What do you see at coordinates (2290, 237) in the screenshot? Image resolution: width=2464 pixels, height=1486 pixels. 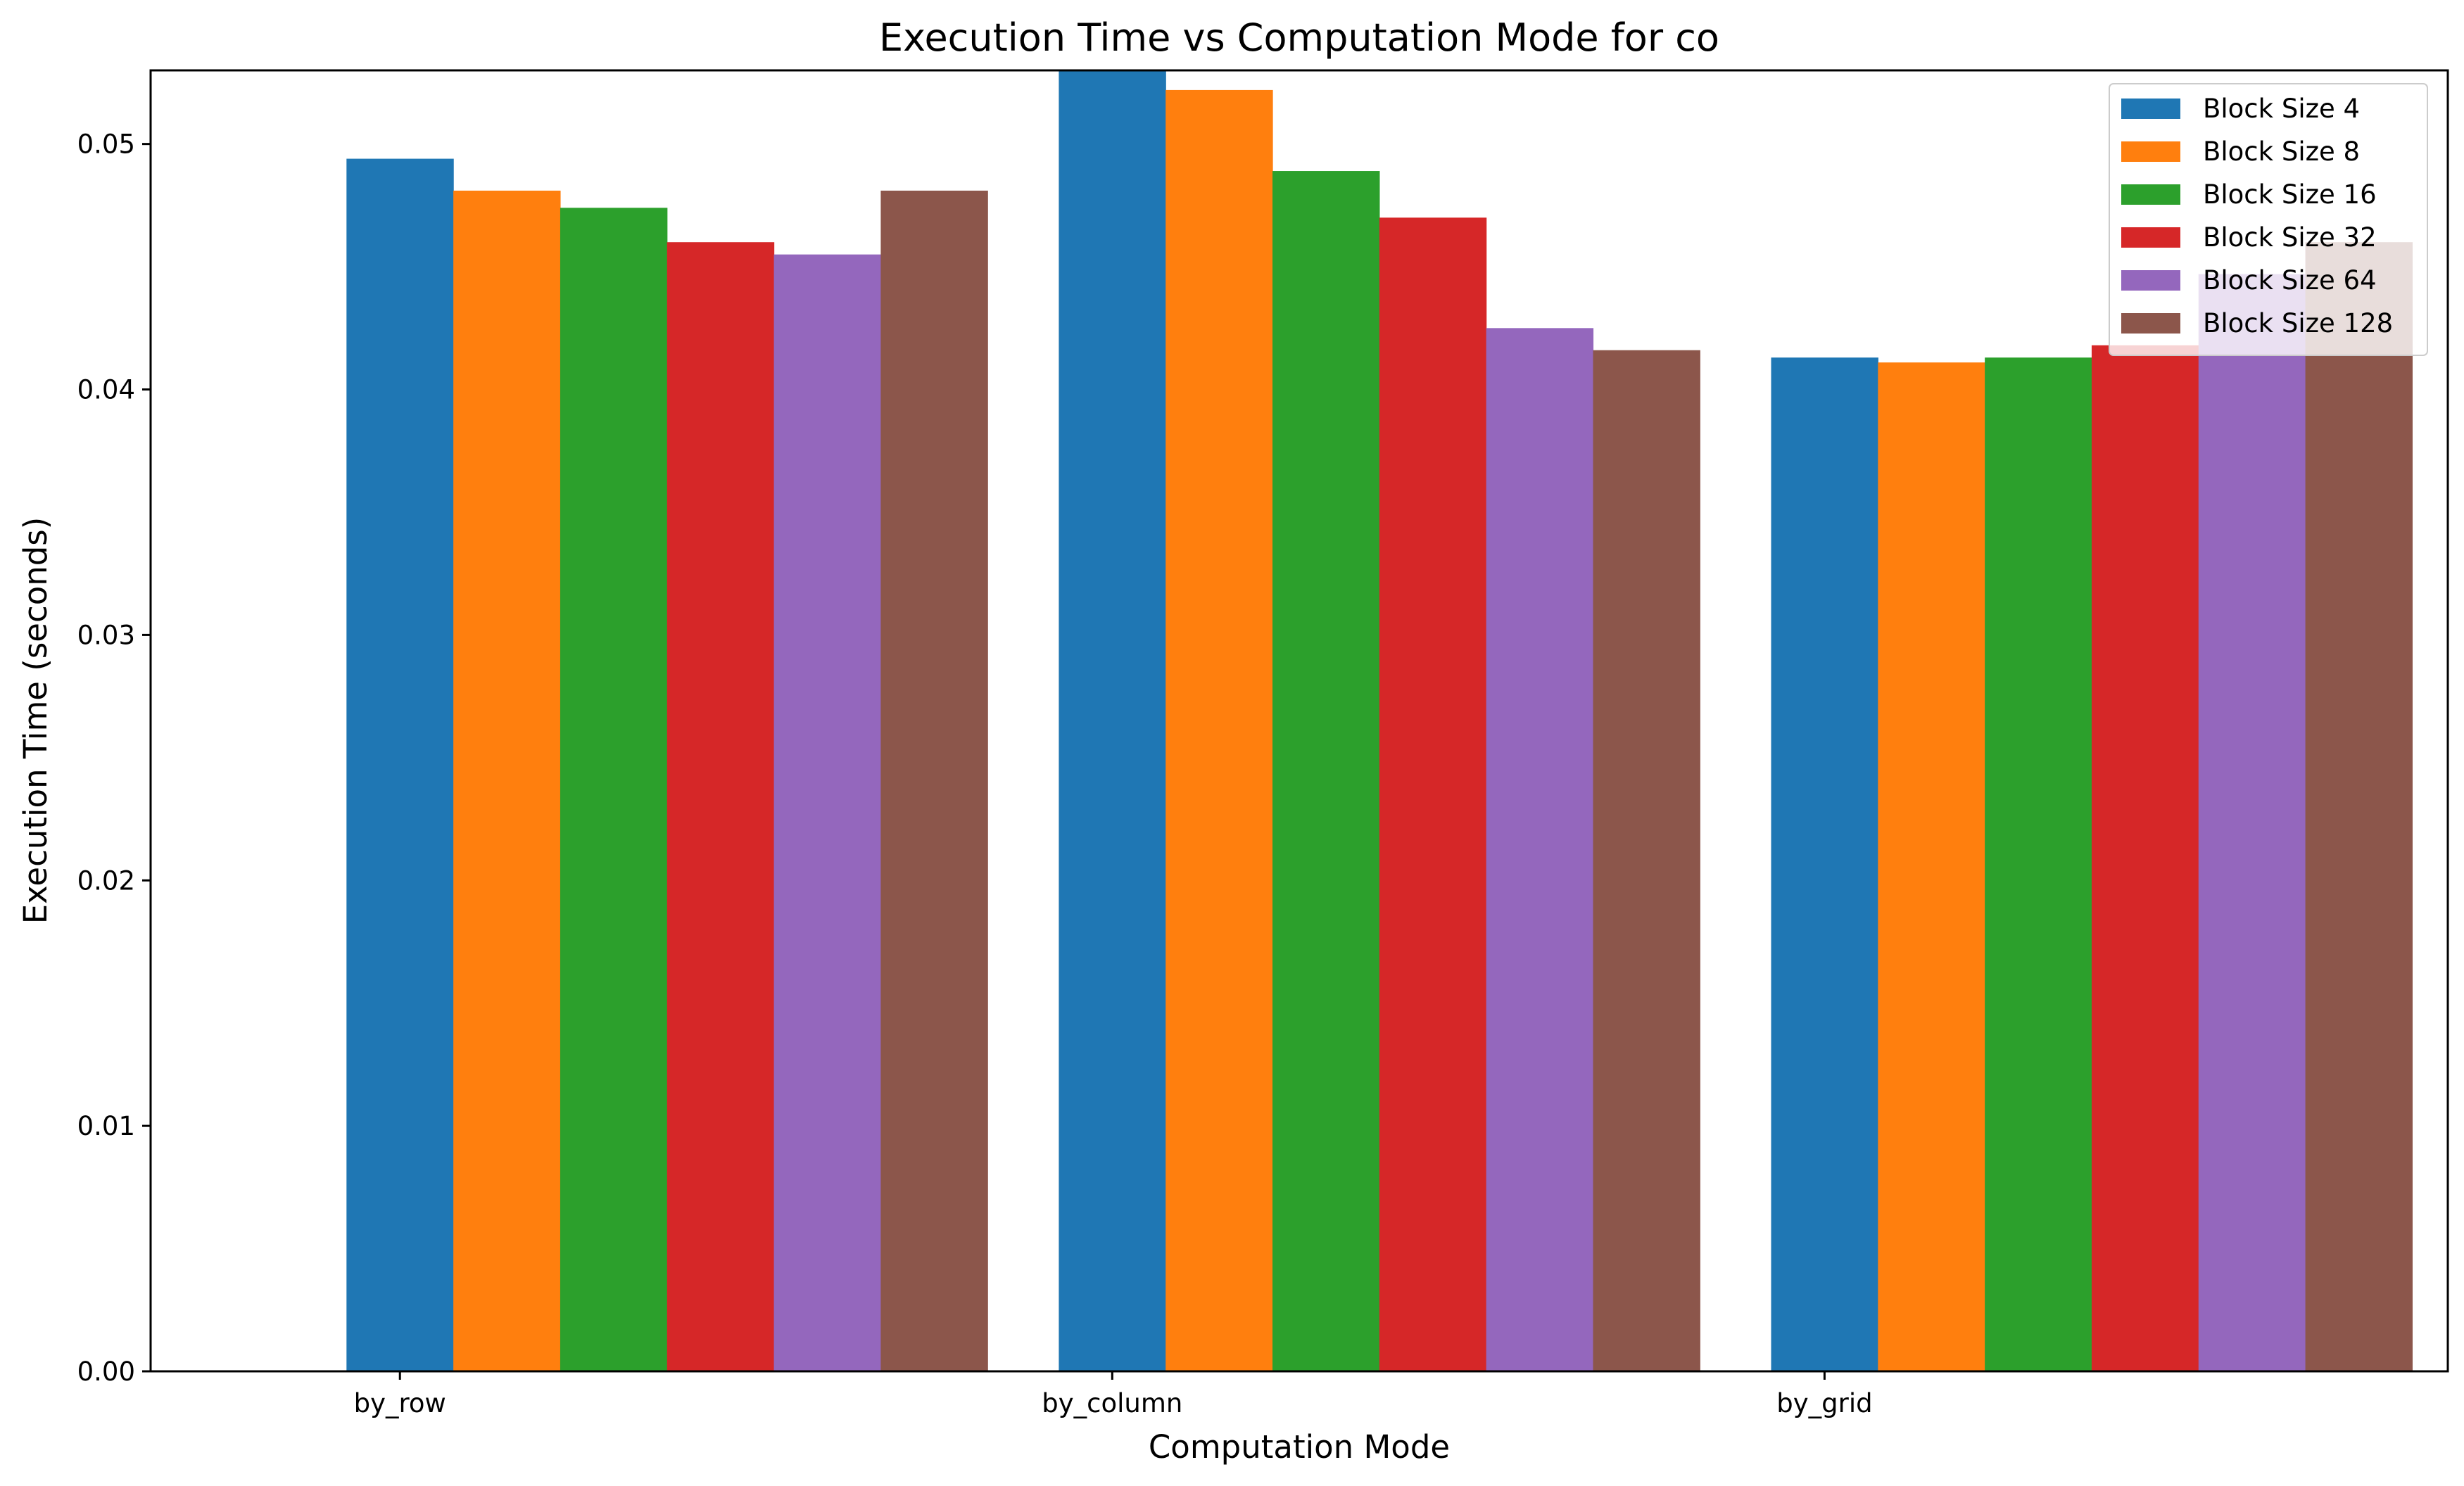 I see `legend-label: Block Size 32` at bounding box center [2290, 237].